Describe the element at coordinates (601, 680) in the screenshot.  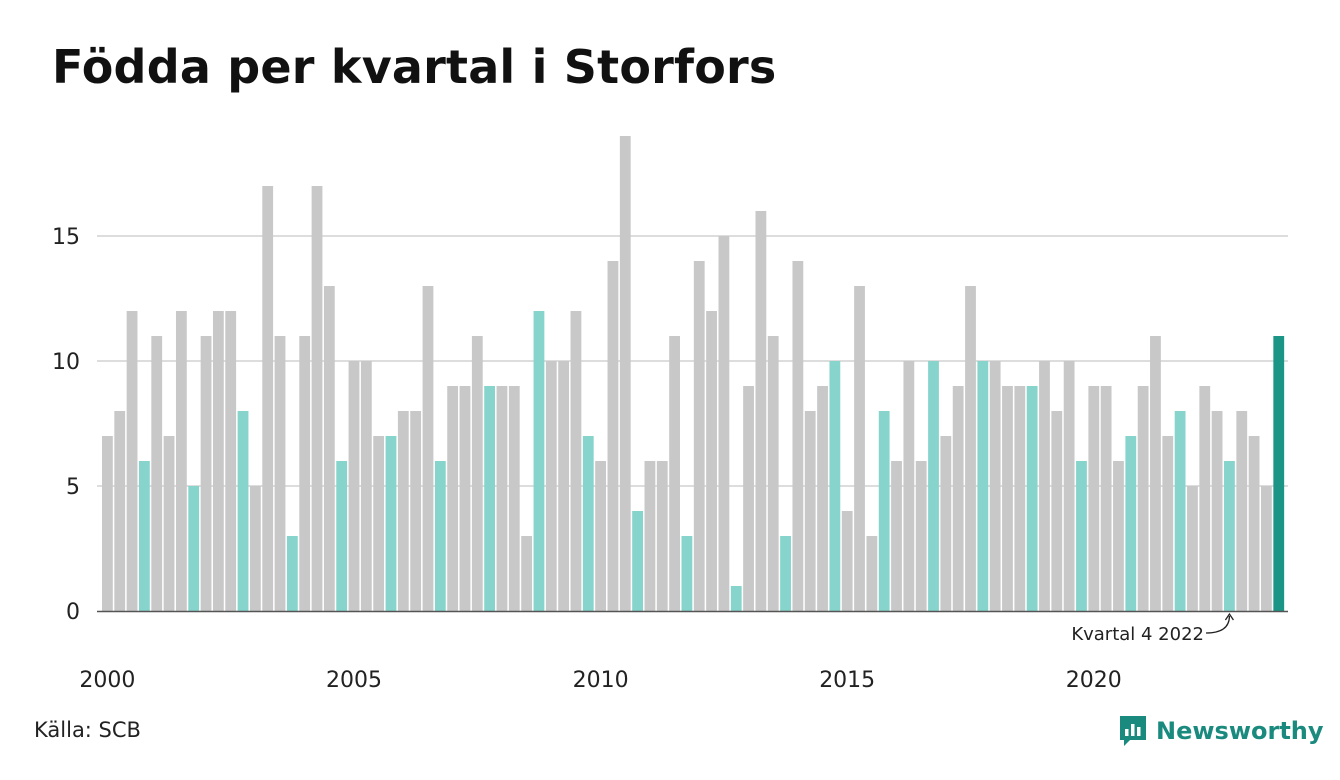
I see `x-tick-label: 2010` at that location.